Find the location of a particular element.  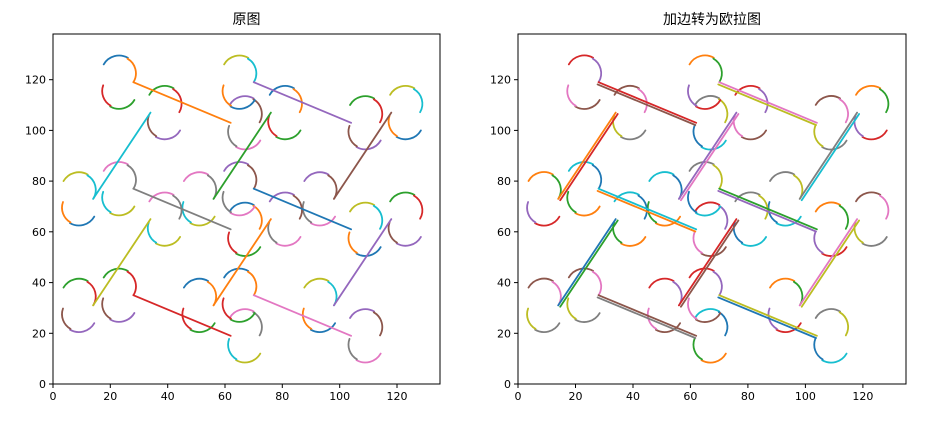

x-tick-label: 80 is located at coordinates (282, 396).